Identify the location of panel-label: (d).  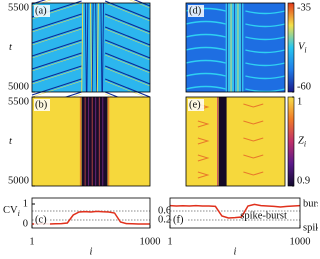
(195, 10).